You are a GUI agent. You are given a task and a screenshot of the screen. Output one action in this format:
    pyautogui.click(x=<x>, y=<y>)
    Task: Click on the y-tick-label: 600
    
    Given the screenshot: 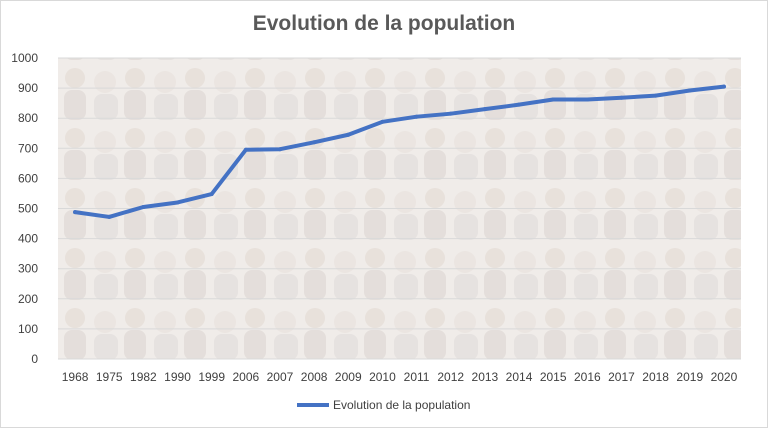 What is the action you would take?
    pyautogui.click(x=28, y=178)
    